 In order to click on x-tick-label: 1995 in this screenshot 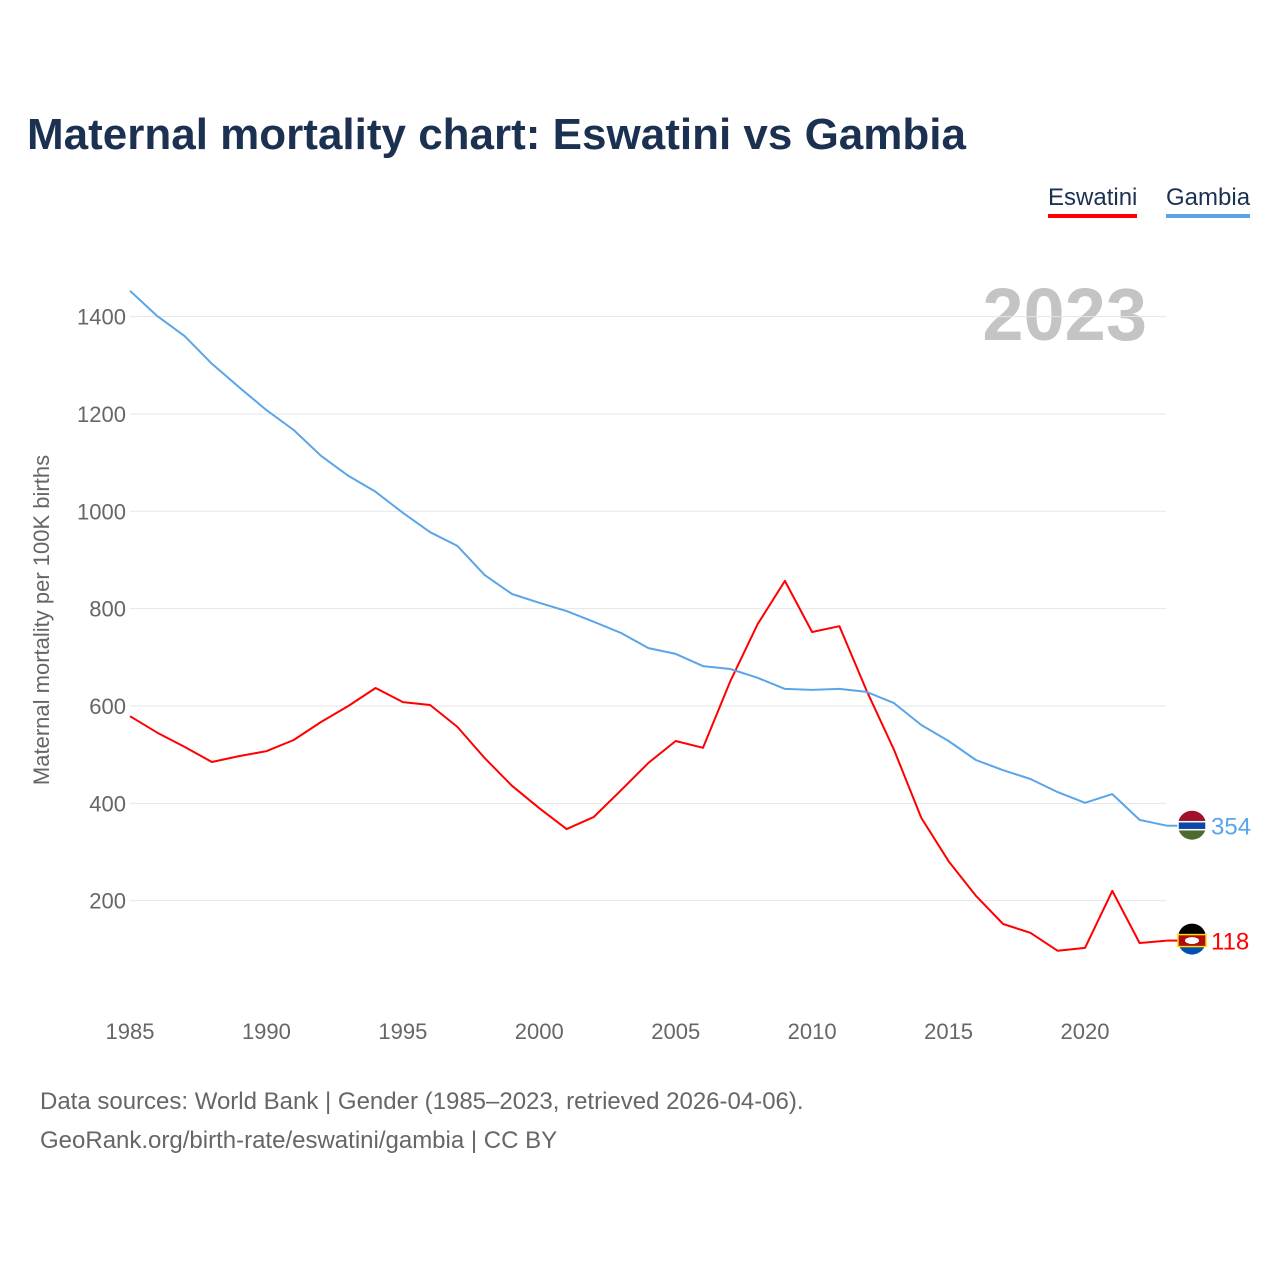, I will do `click(402, 1031)`.